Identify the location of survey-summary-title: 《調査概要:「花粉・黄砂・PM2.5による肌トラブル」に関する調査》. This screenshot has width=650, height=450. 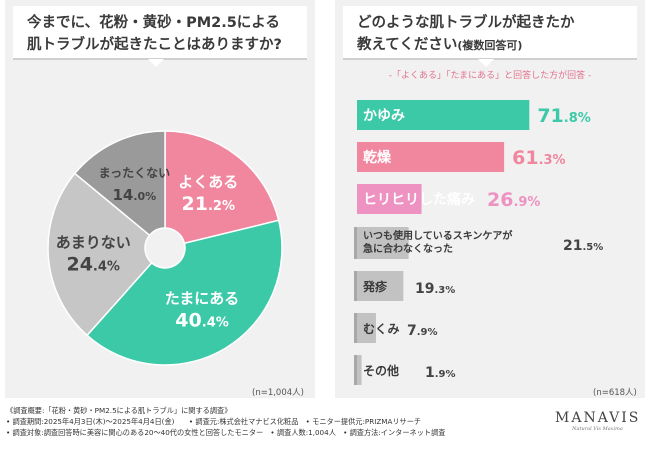
(119, 410).